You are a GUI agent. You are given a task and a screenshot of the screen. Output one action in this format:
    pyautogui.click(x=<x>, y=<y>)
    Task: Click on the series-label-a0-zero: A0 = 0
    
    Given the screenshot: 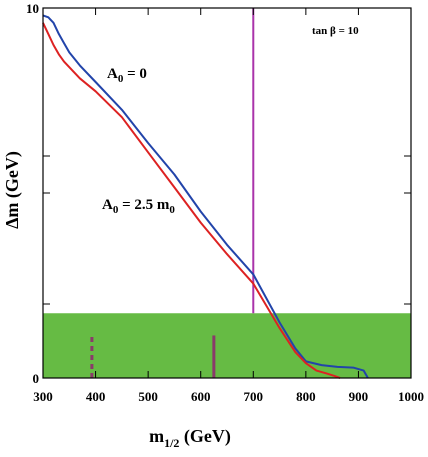 What is the action you would take?
    pyautogui.click(x=127, y=75)
    